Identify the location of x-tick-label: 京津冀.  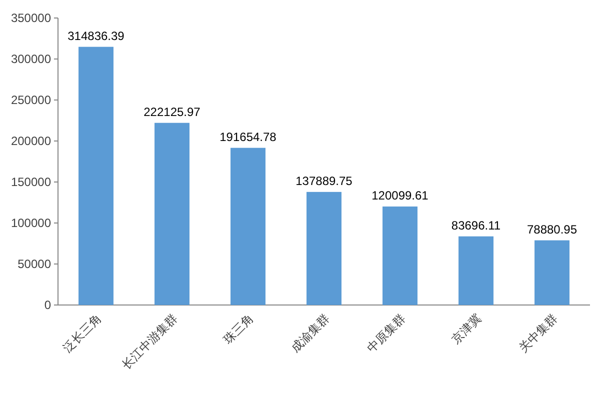
(466, 329).